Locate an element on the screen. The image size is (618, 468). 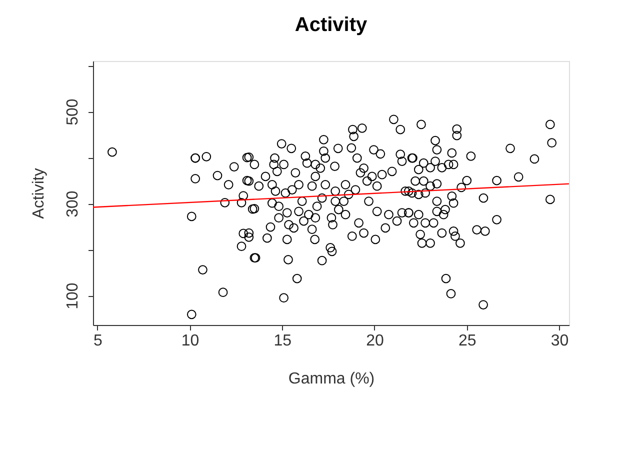
chart-title: Activity is located at coordinates (331, 25).